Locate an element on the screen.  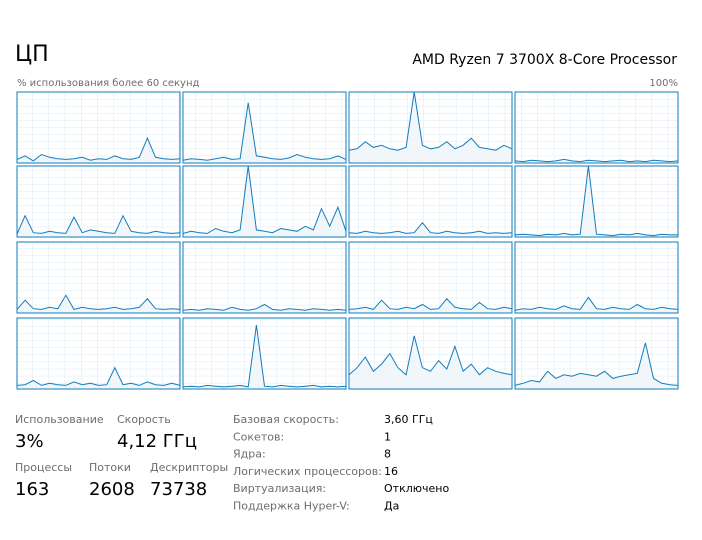
graph-max-label: 100% is located at coordinates (663, 83).